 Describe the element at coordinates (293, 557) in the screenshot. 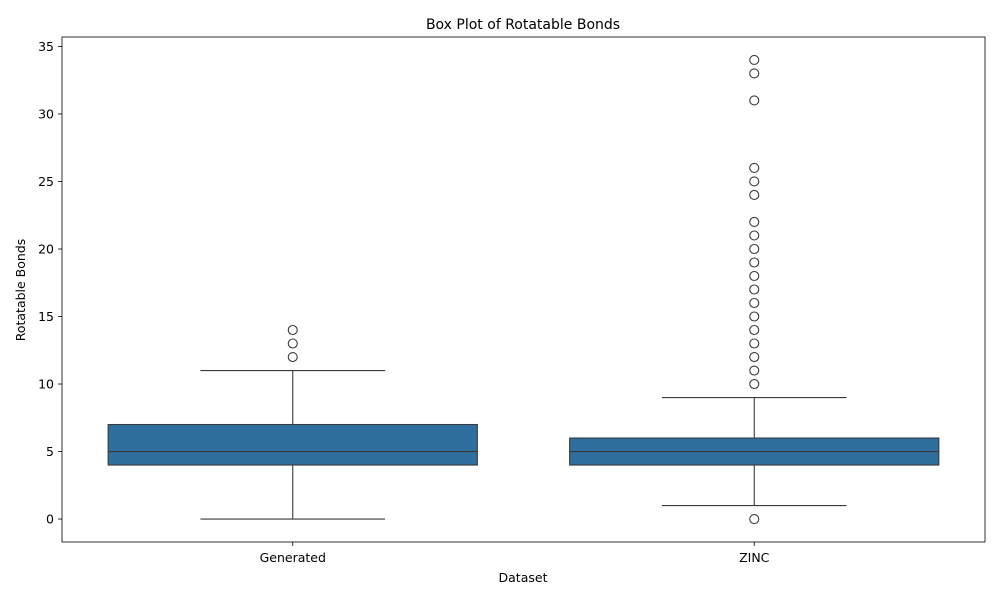

I see `x-tick-label: Generated` at that location.